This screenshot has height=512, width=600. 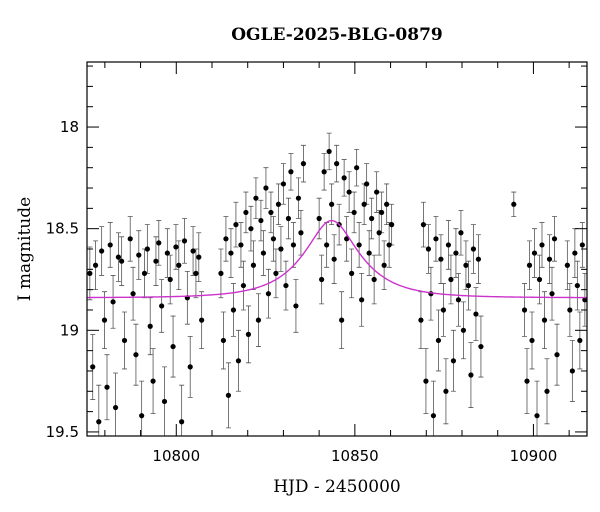 I want to click on x-tick-label: 10800, so click(x=176, y=456).